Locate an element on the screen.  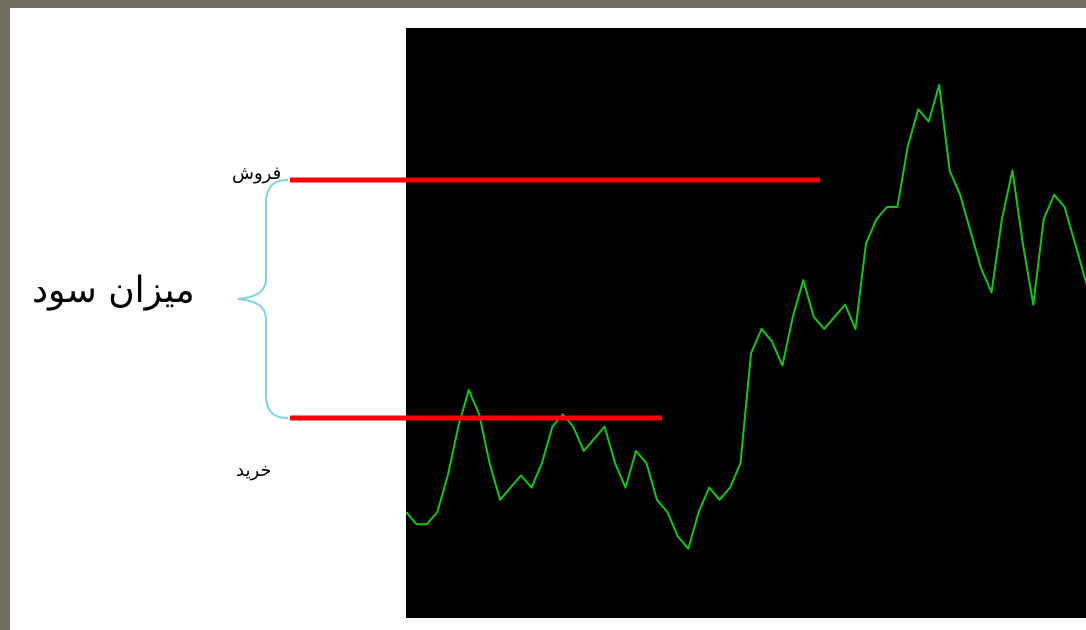
profit-brace is located at coordinates (263, 299).